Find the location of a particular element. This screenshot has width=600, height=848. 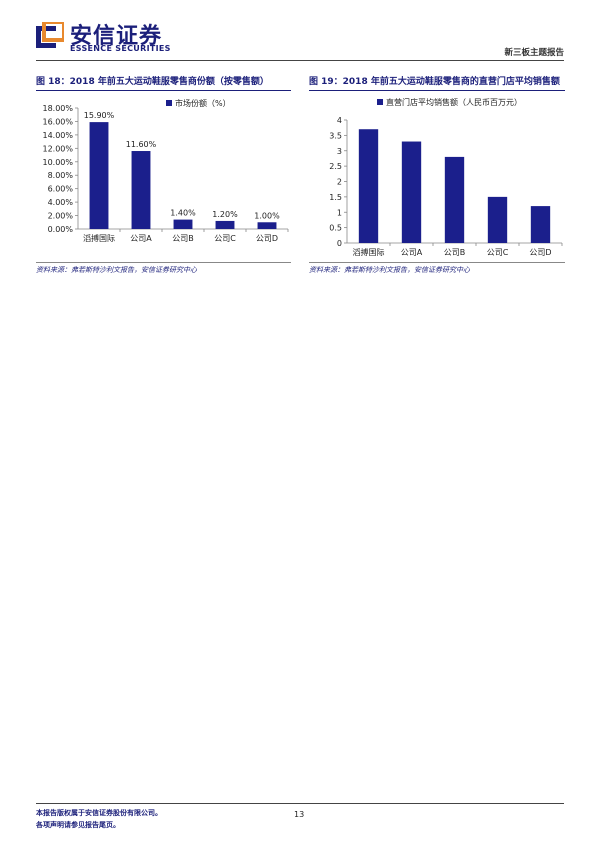

figure-18-source: 资料来源：弗若斯特沙利文报告，安信证券研究中心 is located at coordinates (116, 270).